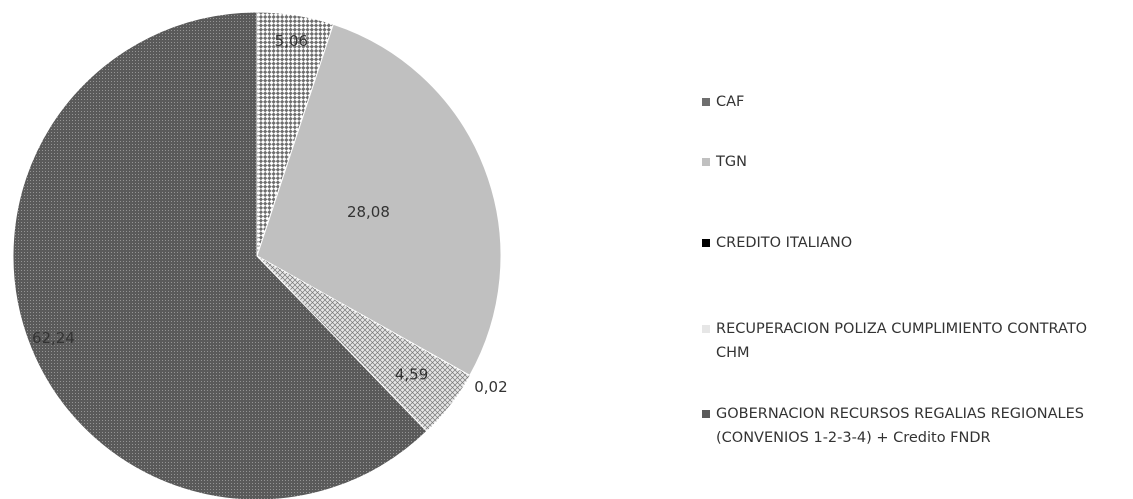 The image size is (1133, 499). Describe the element at coordinates (730, 102) in the screenshot. I see `legend-label: CAF` at that location.